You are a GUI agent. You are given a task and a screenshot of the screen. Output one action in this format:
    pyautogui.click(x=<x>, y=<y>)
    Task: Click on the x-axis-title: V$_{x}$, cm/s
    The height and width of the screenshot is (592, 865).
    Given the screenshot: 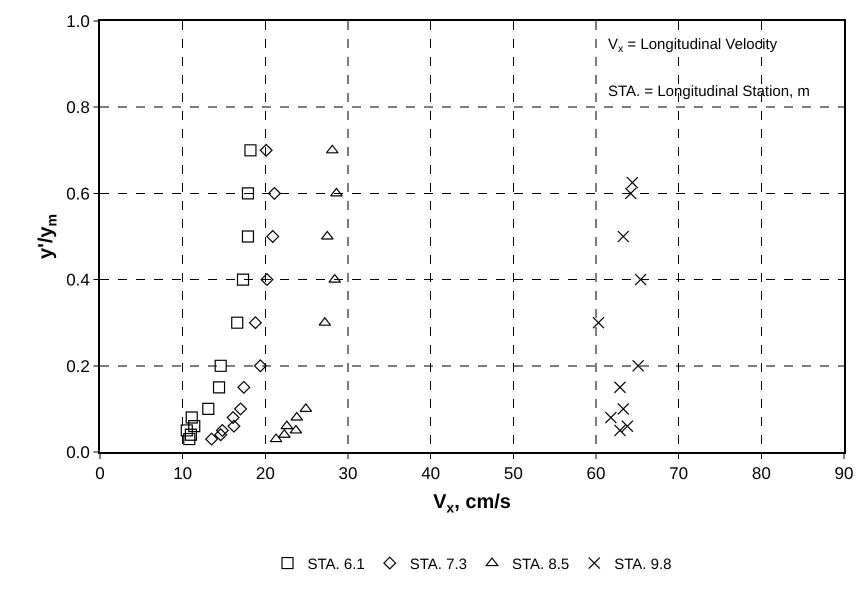 What is the action you would take?
    pyautogui.click(x=472, y=503)
    